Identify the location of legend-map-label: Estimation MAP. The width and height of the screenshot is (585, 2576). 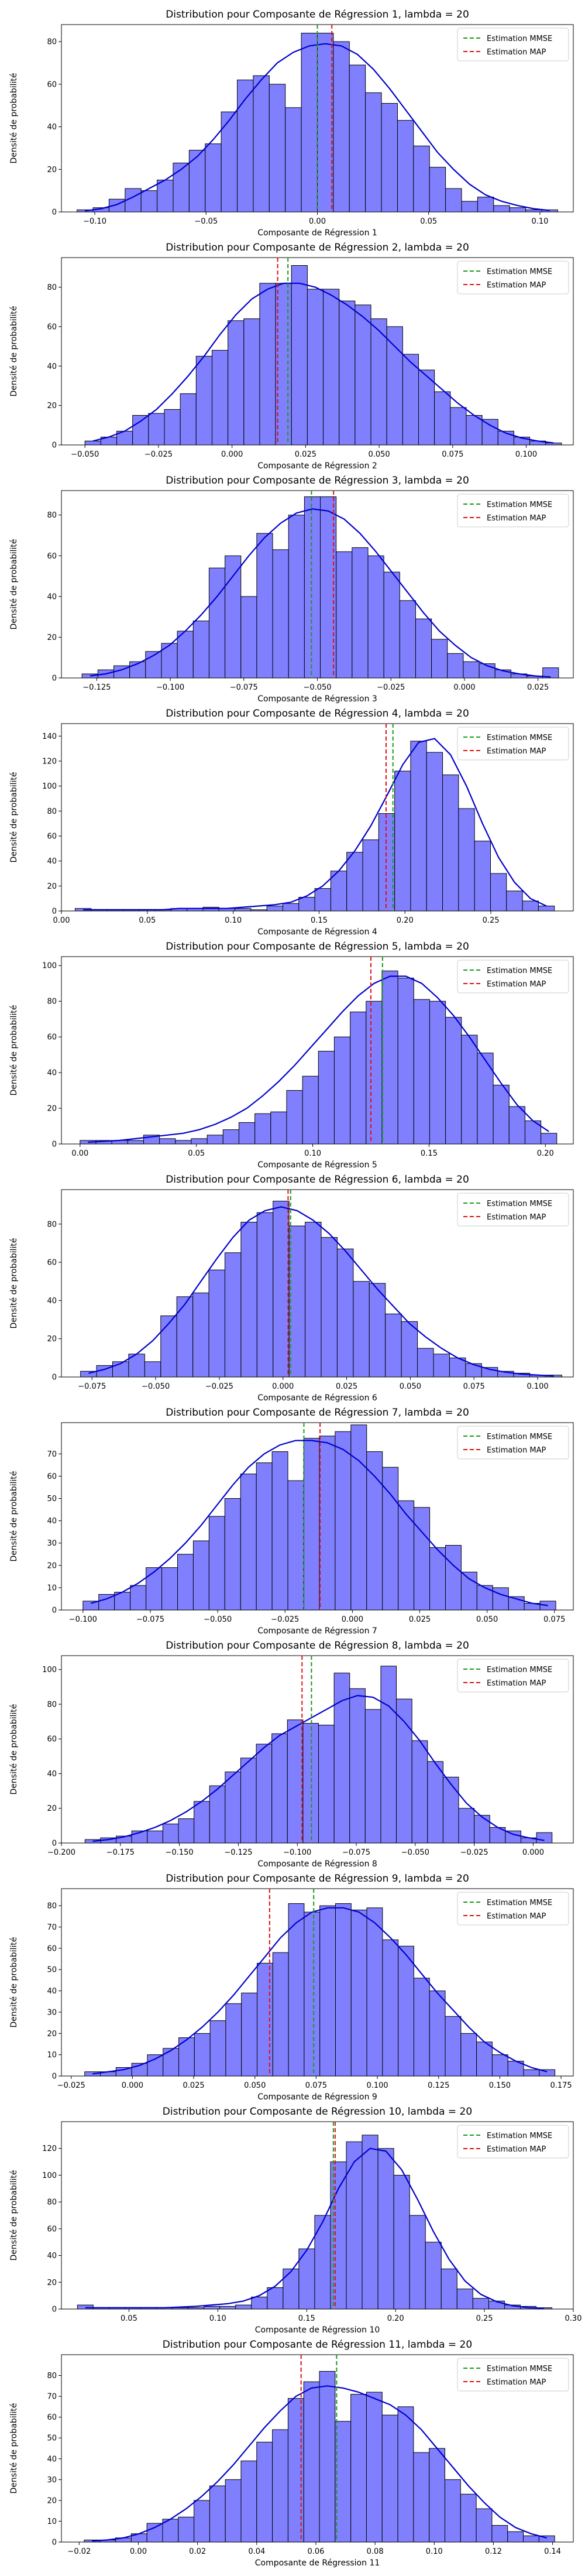
(516, 1450).